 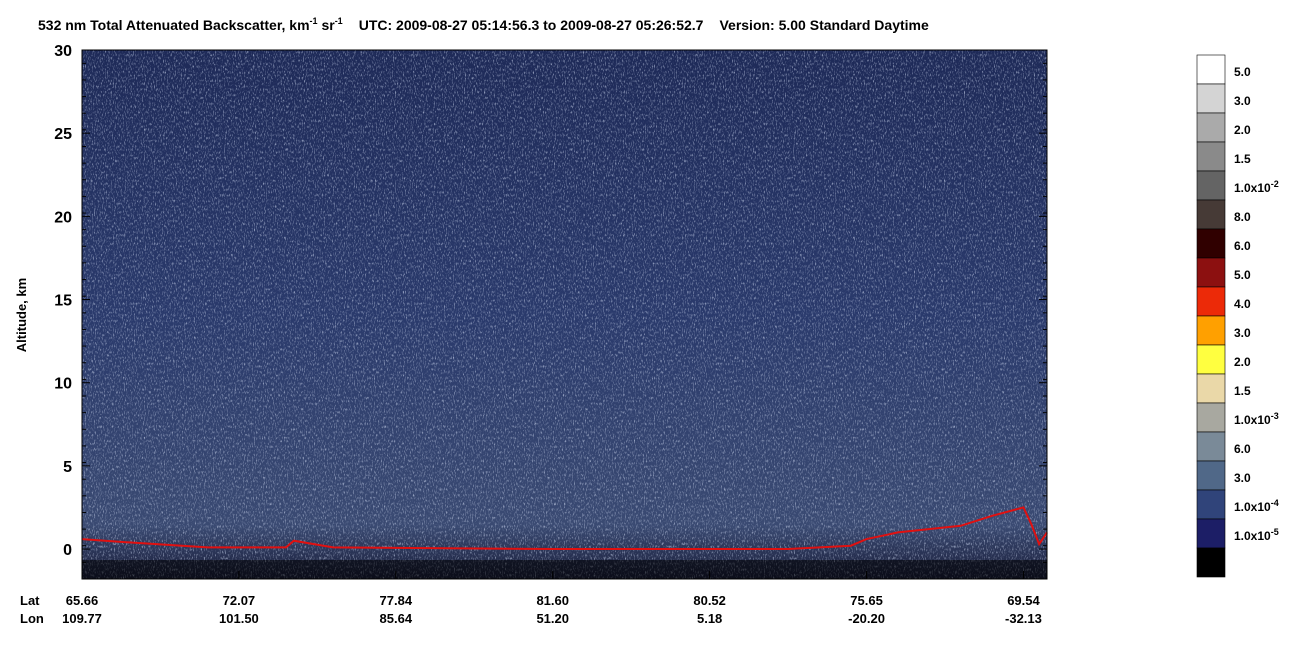 What do you see at coordinates (552, 618) in the screenshot?
I see `lon-label: 51.20` at bounding box center [552, 618].